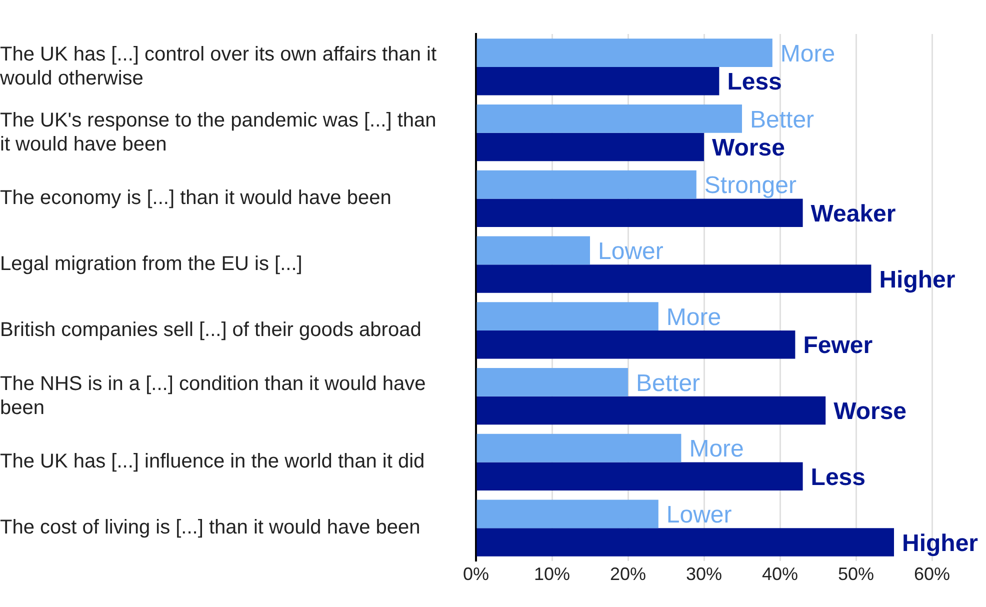 The image size is (986, 607). I want to click on x-tick-label: 40%, so click(780, 574).